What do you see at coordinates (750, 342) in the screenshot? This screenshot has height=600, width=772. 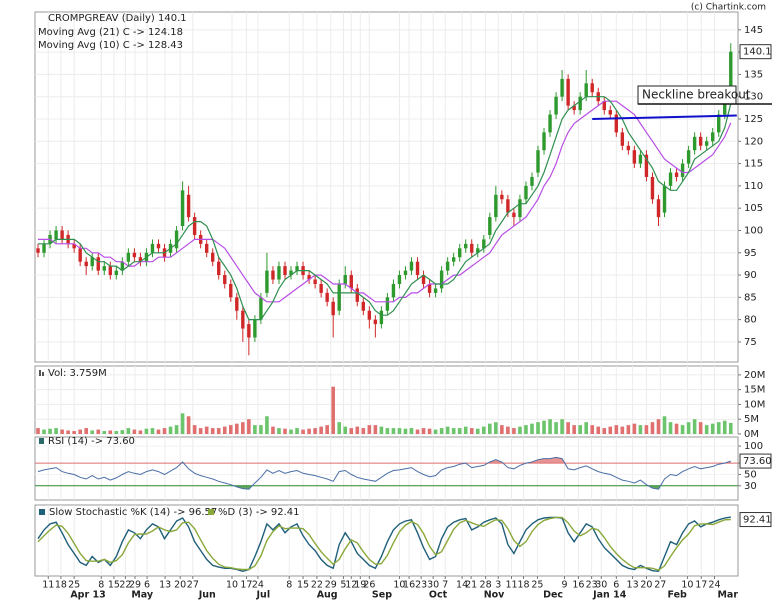 I see `y-tick-label: 75` at bounding box center [750, 342].